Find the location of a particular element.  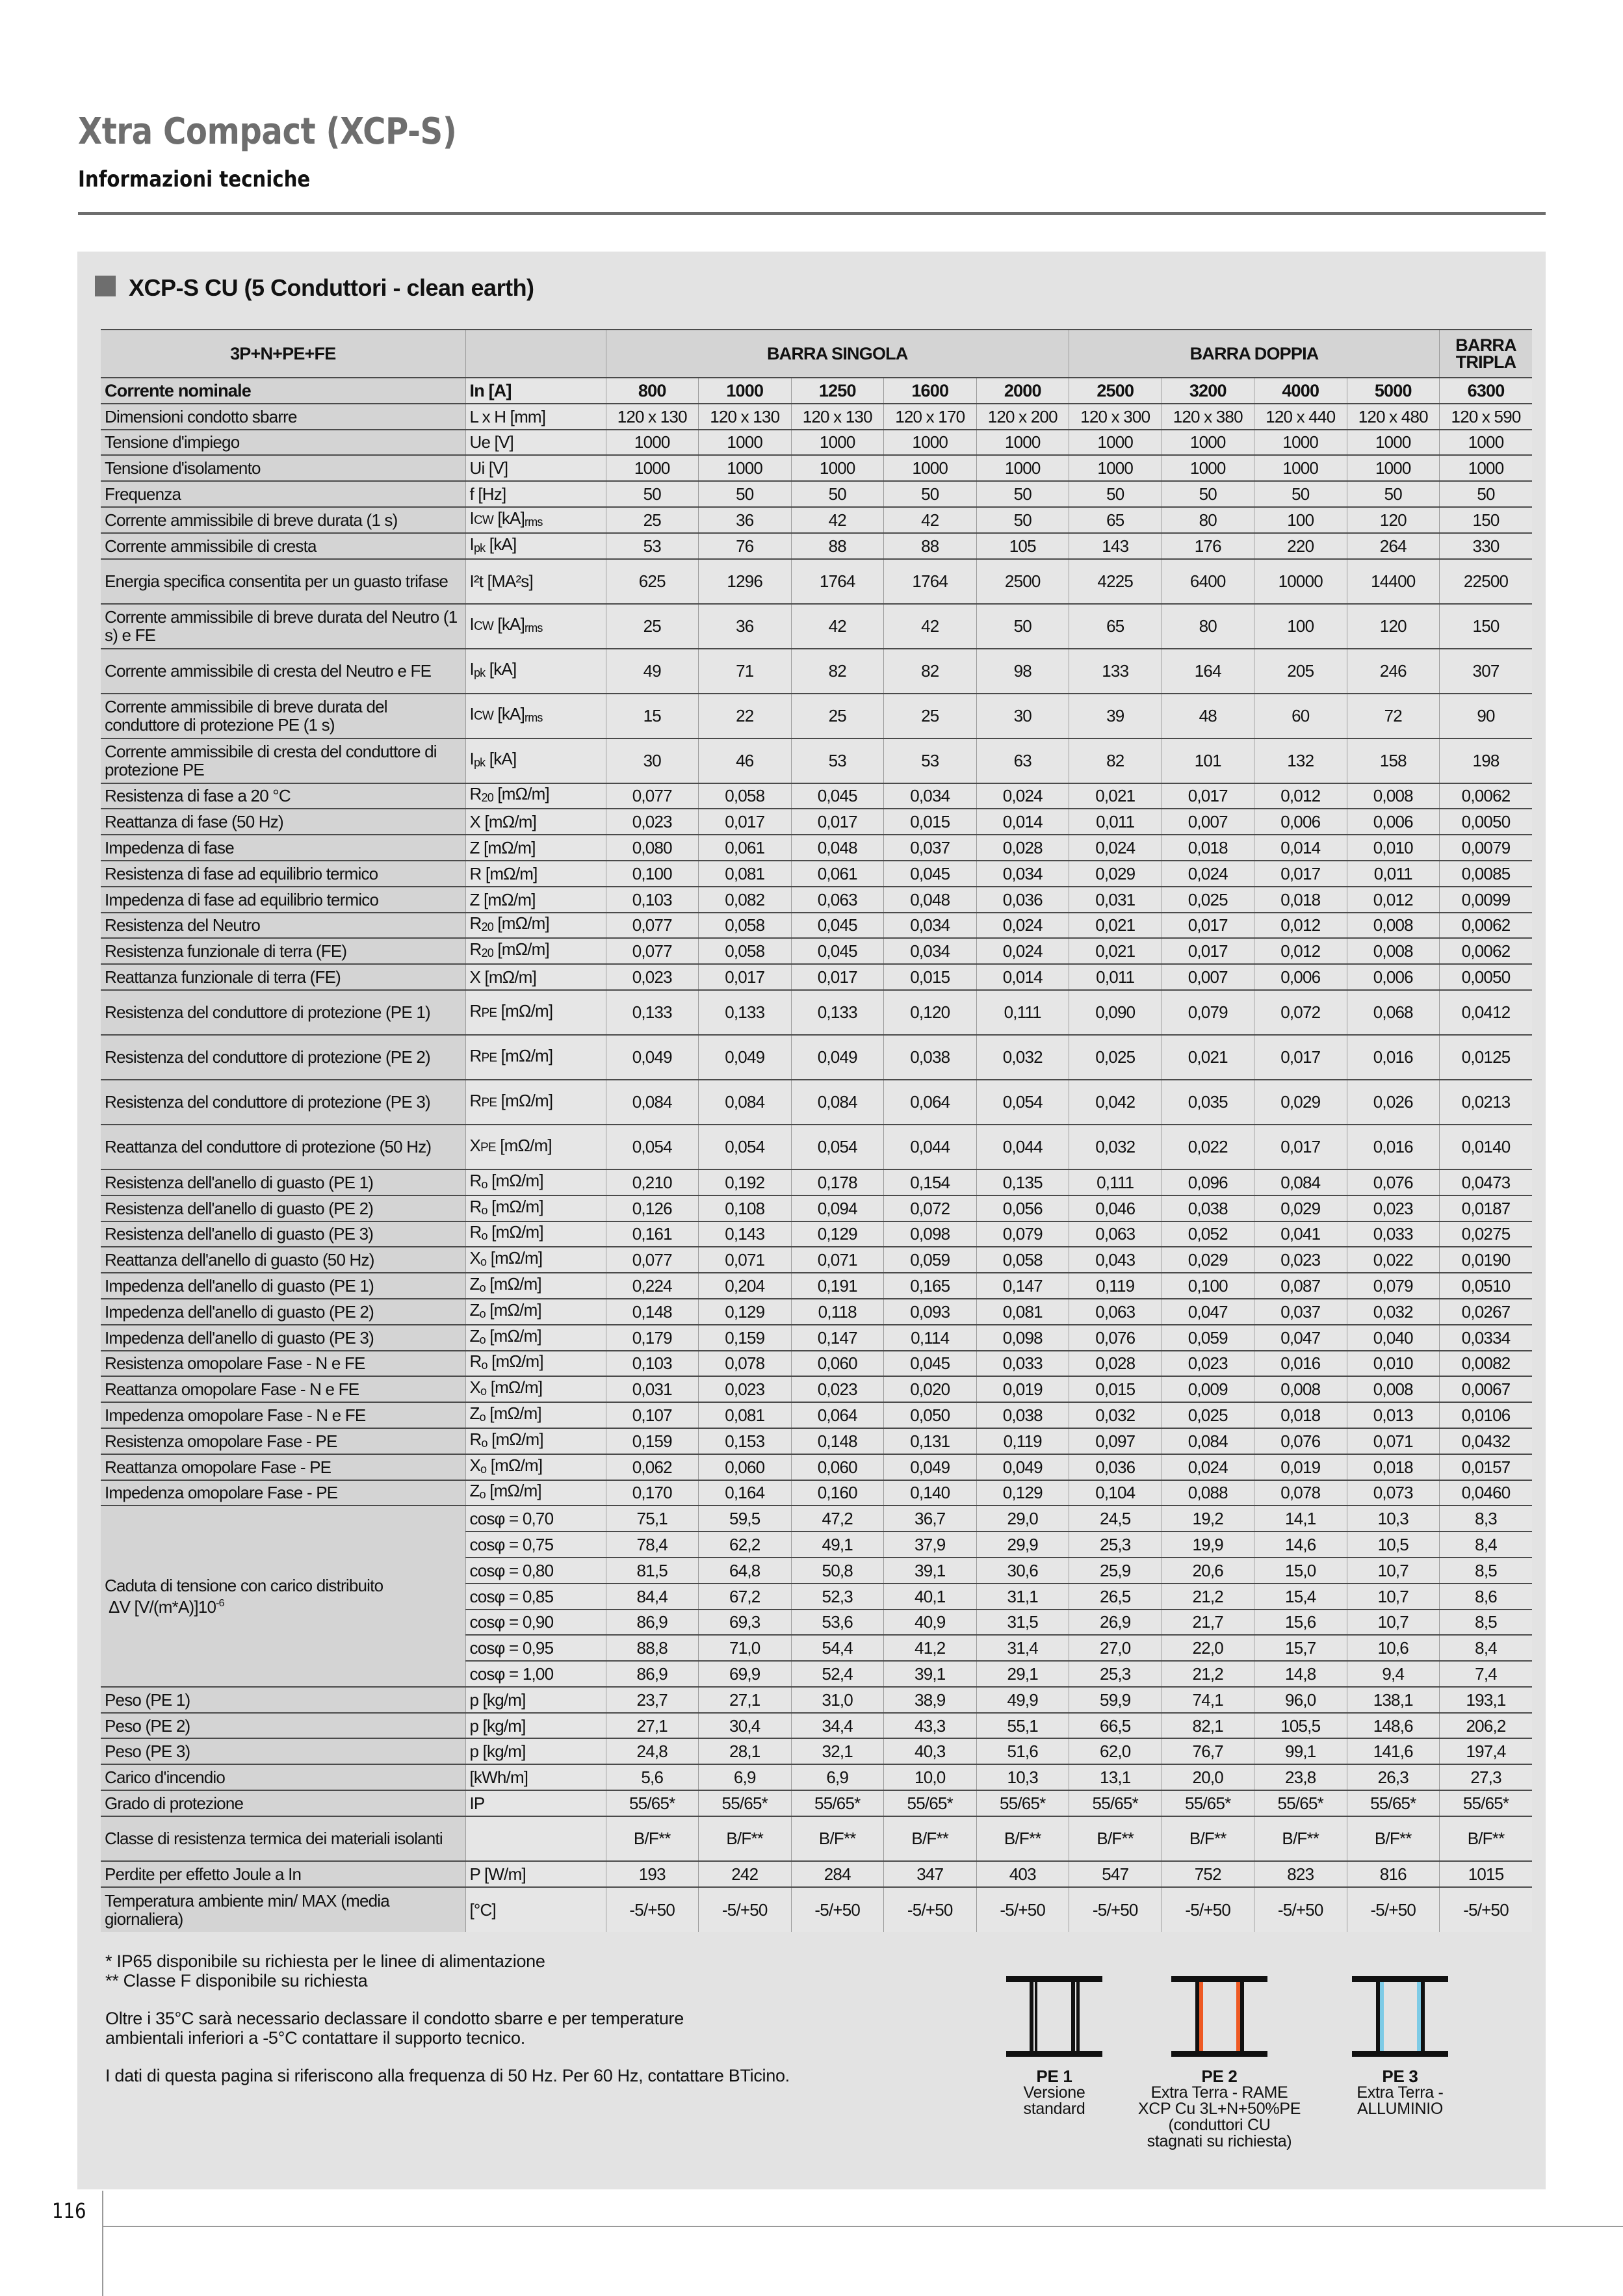

value-cell: 0,061 is located at coordinates (837, 873).